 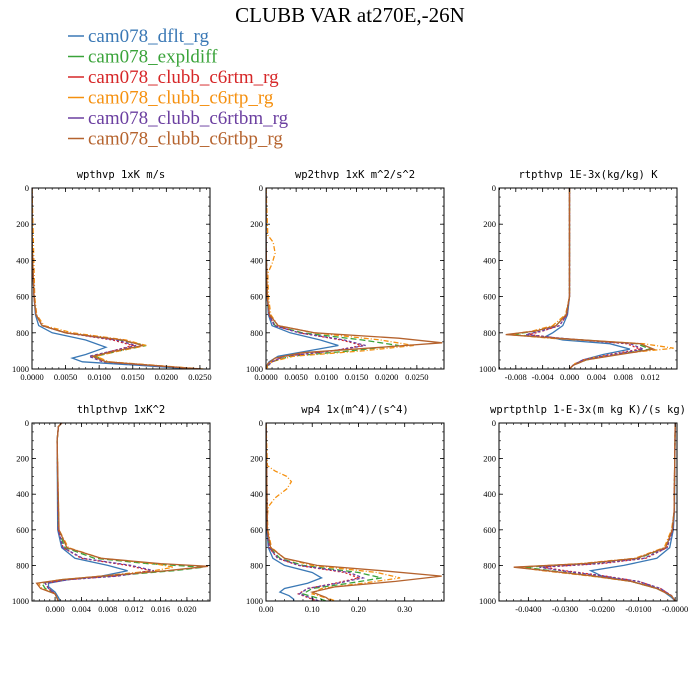 I want to click on x-tick-label: 0.016, so click(x=160, y=609).